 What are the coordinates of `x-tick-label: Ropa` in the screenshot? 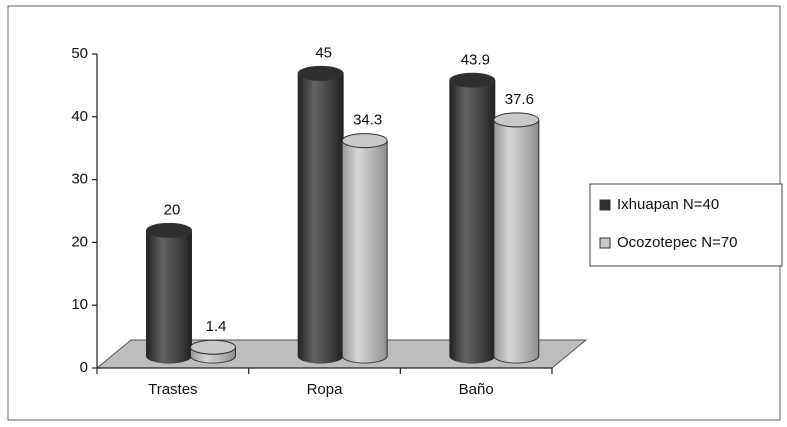 It's located at (325, 389).